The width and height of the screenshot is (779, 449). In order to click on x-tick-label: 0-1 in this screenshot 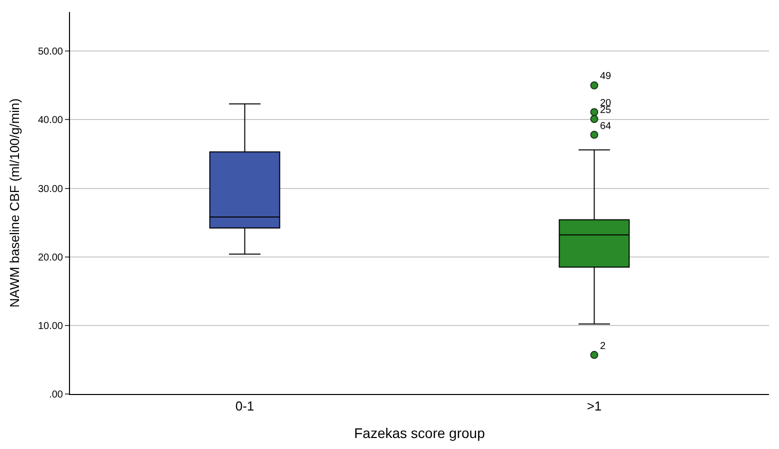, I will do `click(244, 406)`.